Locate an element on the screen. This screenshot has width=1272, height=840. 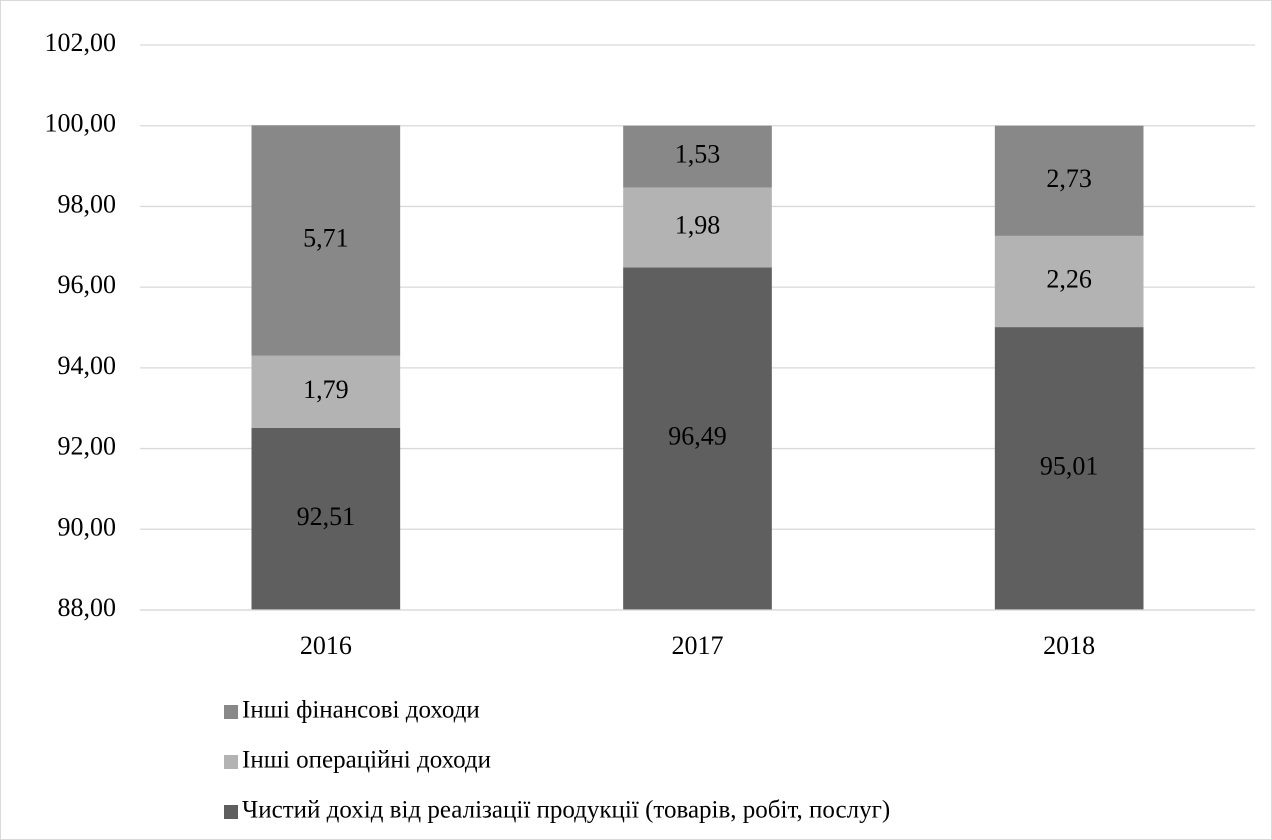
data-label: 2,73 is located at coordinates (1069, 178).